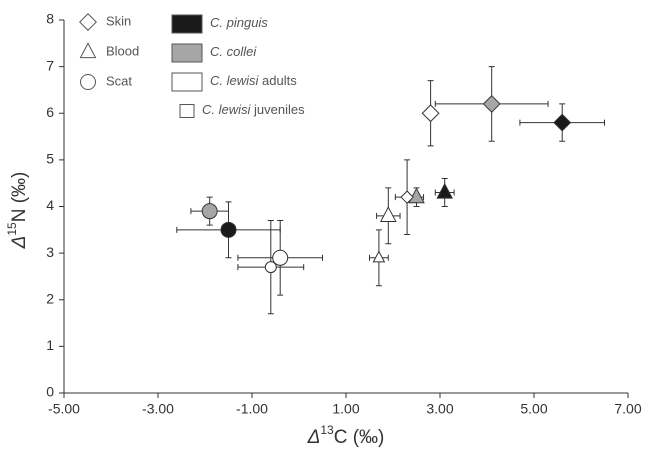  Describe the element at coordinates (50, 159) in the screenshot. I see `y-tick-label: 5` at that location.